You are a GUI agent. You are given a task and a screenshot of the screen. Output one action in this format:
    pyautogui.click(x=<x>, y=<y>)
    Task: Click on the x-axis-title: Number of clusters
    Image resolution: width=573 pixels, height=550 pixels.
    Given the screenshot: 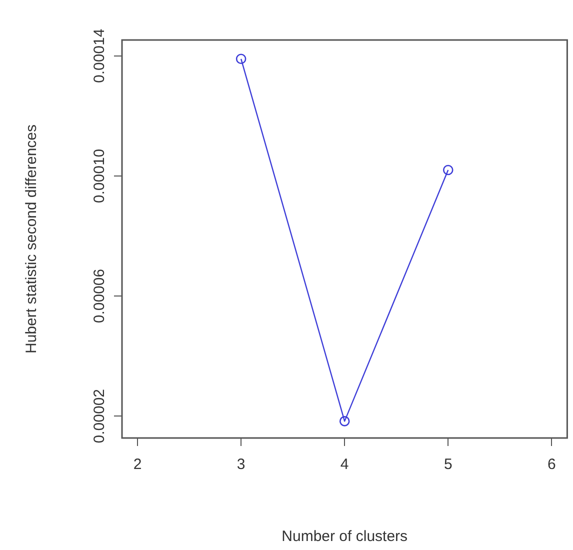 What is the action you would take?
    pyautogui.click(x=345, y=537)
    